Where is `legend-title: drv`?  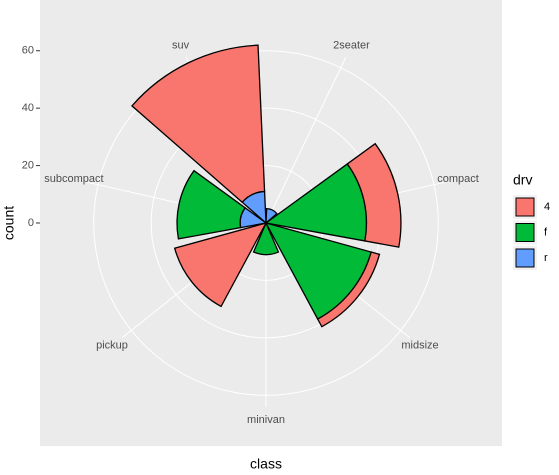 legend-title: drv is located at coordinates (522, 180).